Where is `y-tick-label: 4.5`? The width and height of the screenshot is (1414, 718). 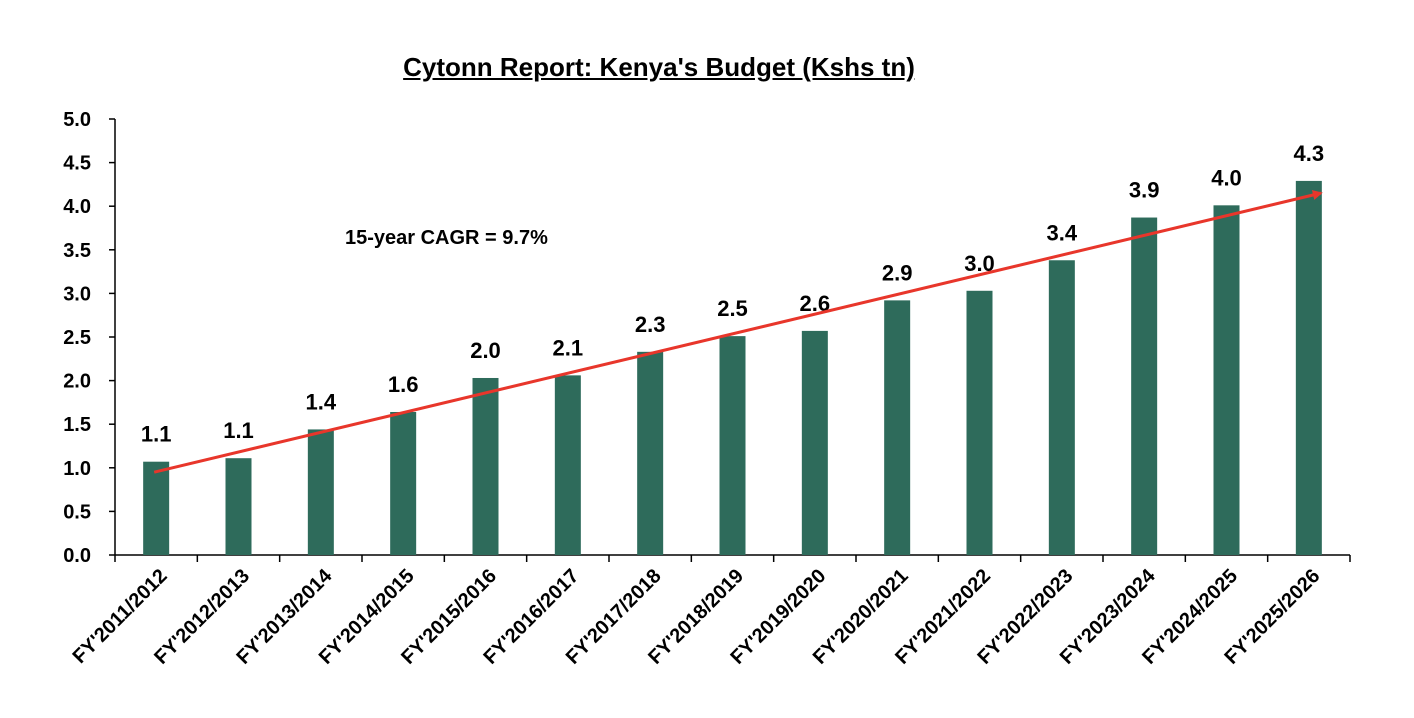
y-tick-label: 4.5 is located at coordinates (77, 164).